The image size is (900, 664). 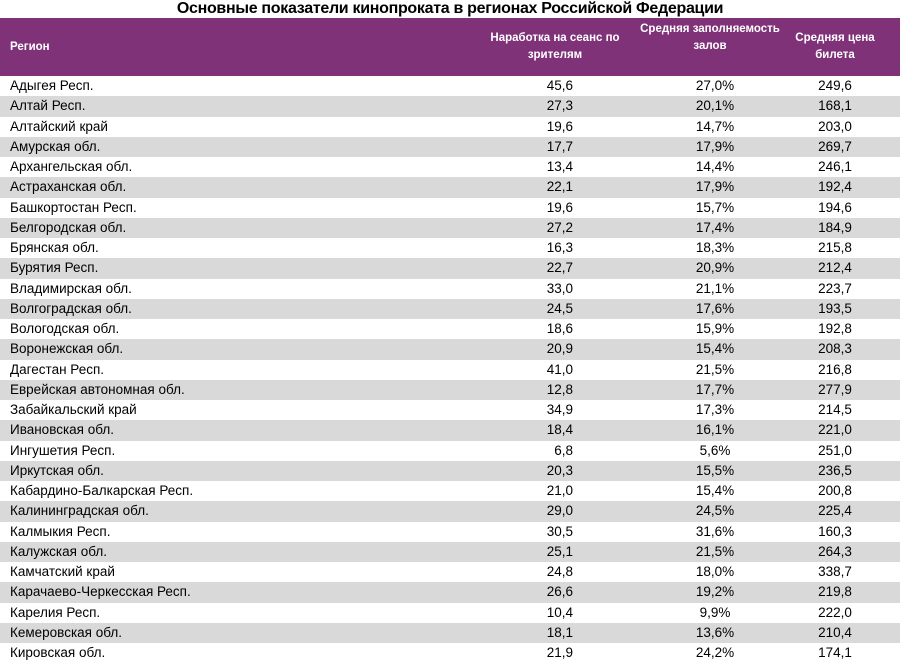 What do you see at coordinates (835, 166) in the screenshot?
I see `price-cell: 246,1` at bounding box center [835, 166].